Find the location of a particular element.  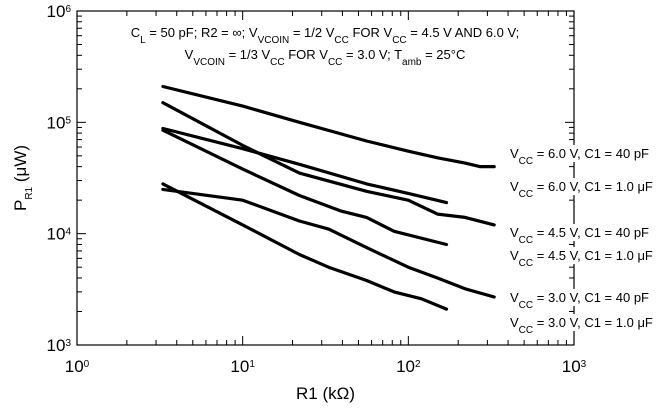

y-tick-label: 10⁵ is located at coordinates (59, 122).